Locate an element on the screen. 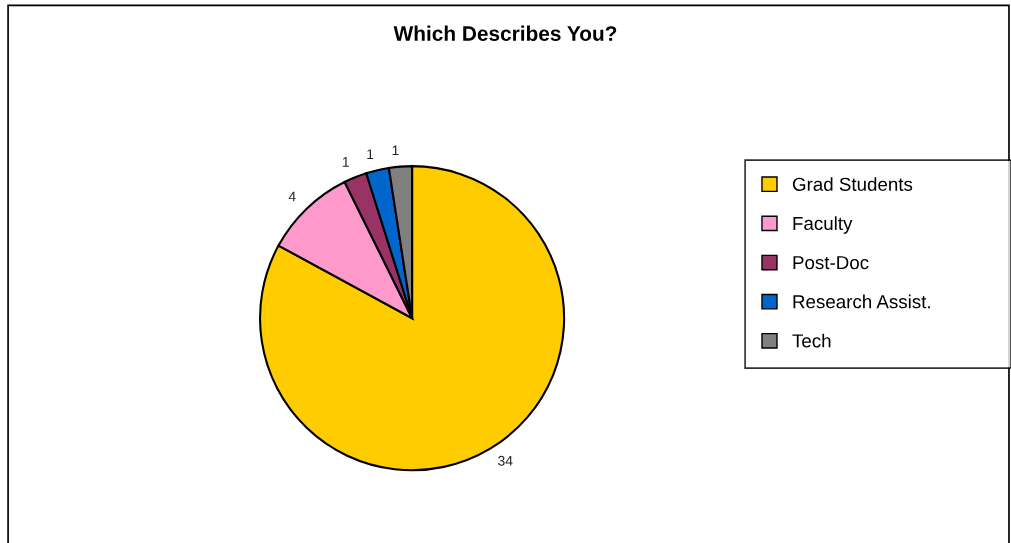  legend-label: Post-Doc is located at coordinates (831, 263).